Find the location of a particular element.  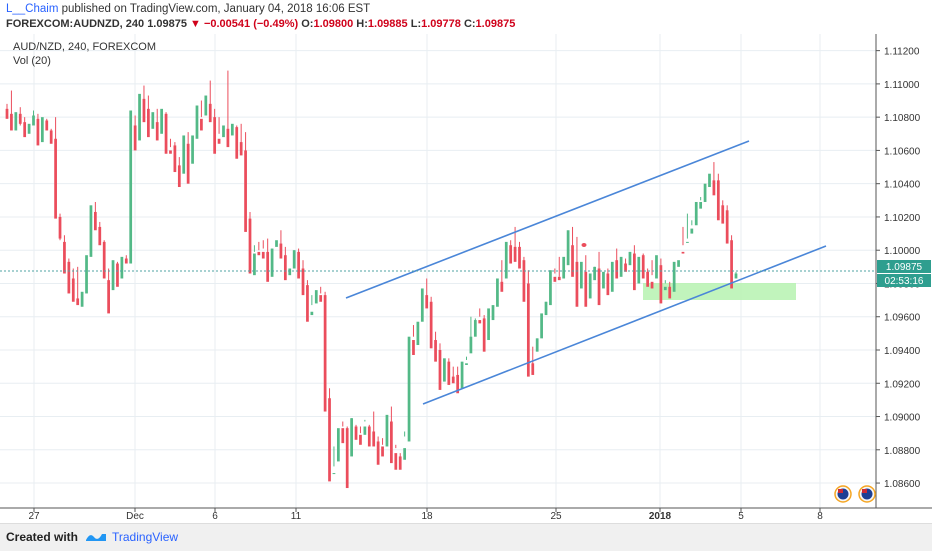

y-tick-label: 1.10400 is located at coordinates (902, 185).